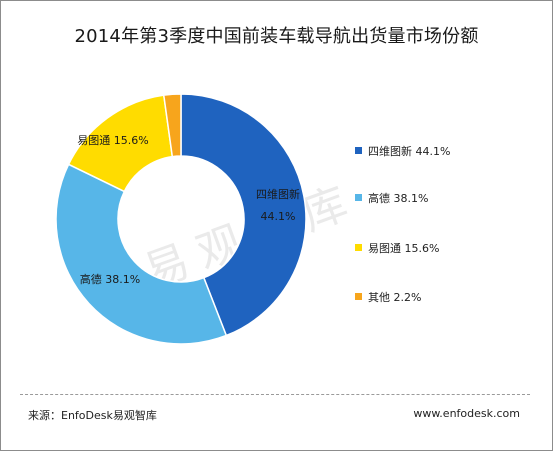  I want to click on legend-label-2: 易图通 15.6%, so click(404, 248).